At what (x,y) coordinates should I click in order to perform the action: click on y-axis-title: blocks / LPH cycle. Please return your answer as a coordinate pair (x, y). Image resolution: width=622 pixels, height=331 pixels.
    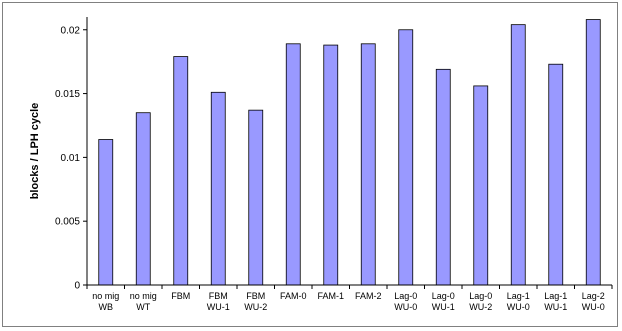
    Looking at the image, I should click on (35, 151).